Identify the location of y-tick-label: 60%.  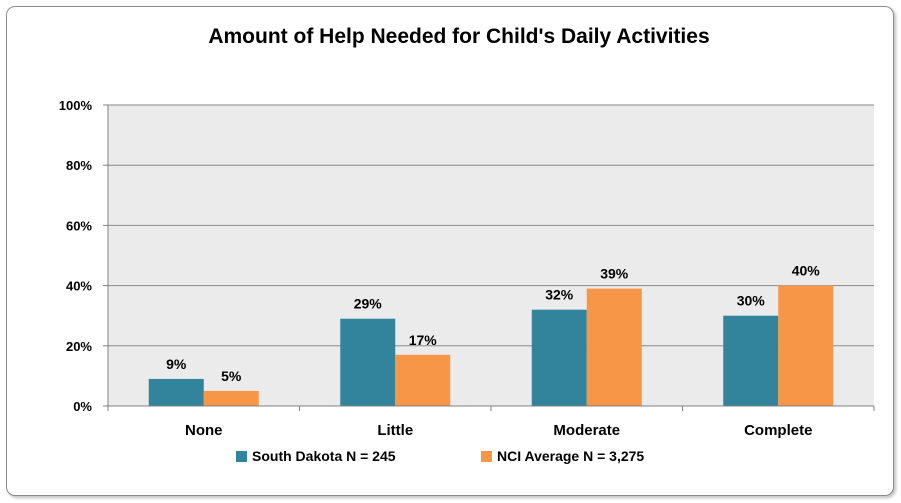
(79, 225).